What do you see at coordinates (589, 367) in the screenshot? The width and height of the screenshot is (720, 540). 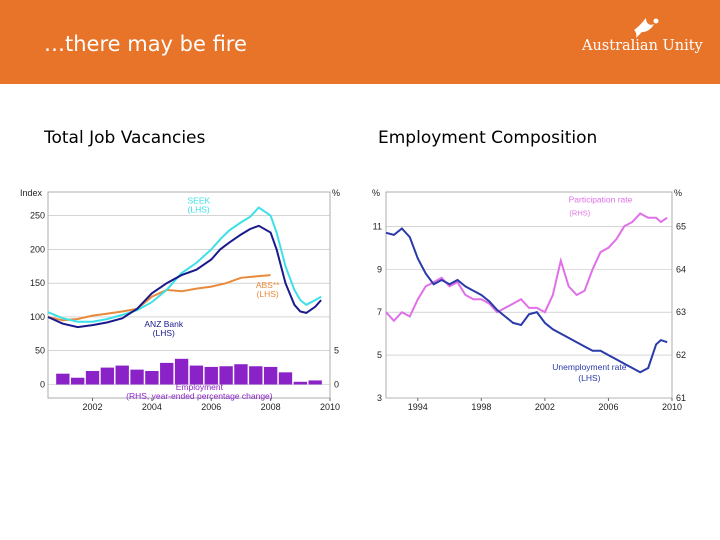 I see `unemployment-rate-label: Unemployment rate` at bounding box center [589, 367].